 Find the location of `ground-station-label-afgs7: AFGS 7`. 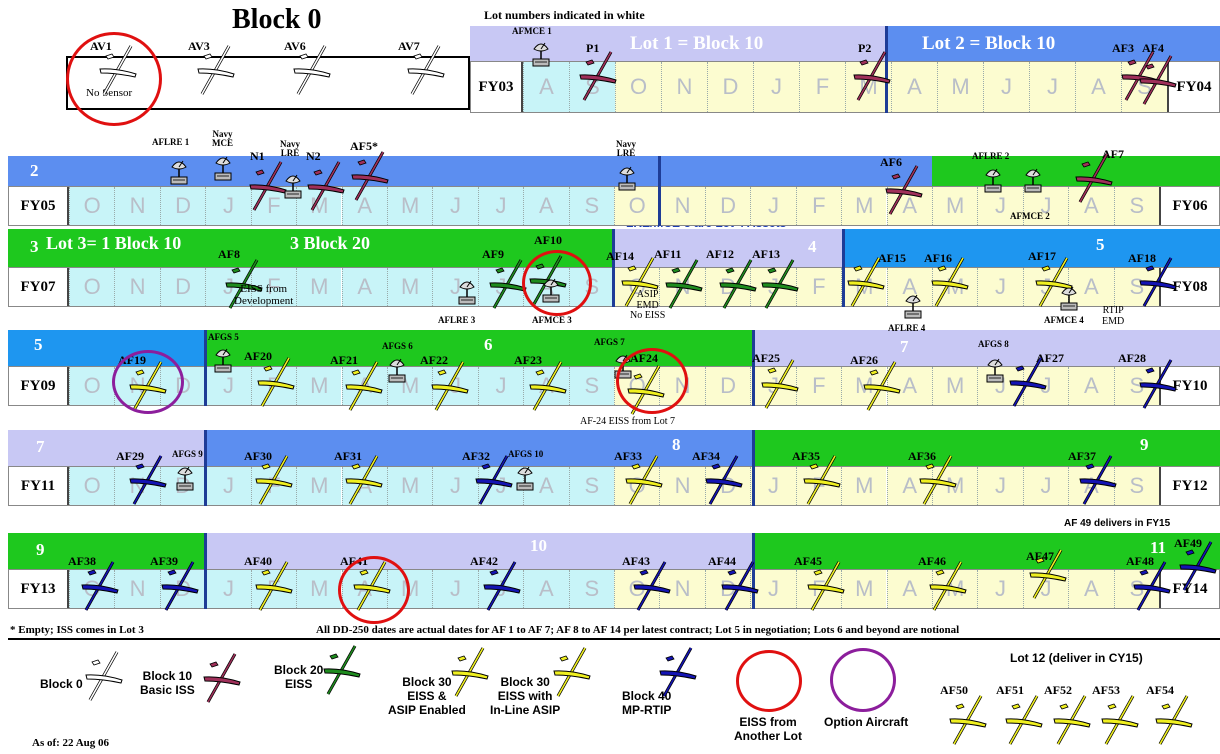

ground-station-label-afgs7: AFGS 7 is located at coordinates (609, 342).